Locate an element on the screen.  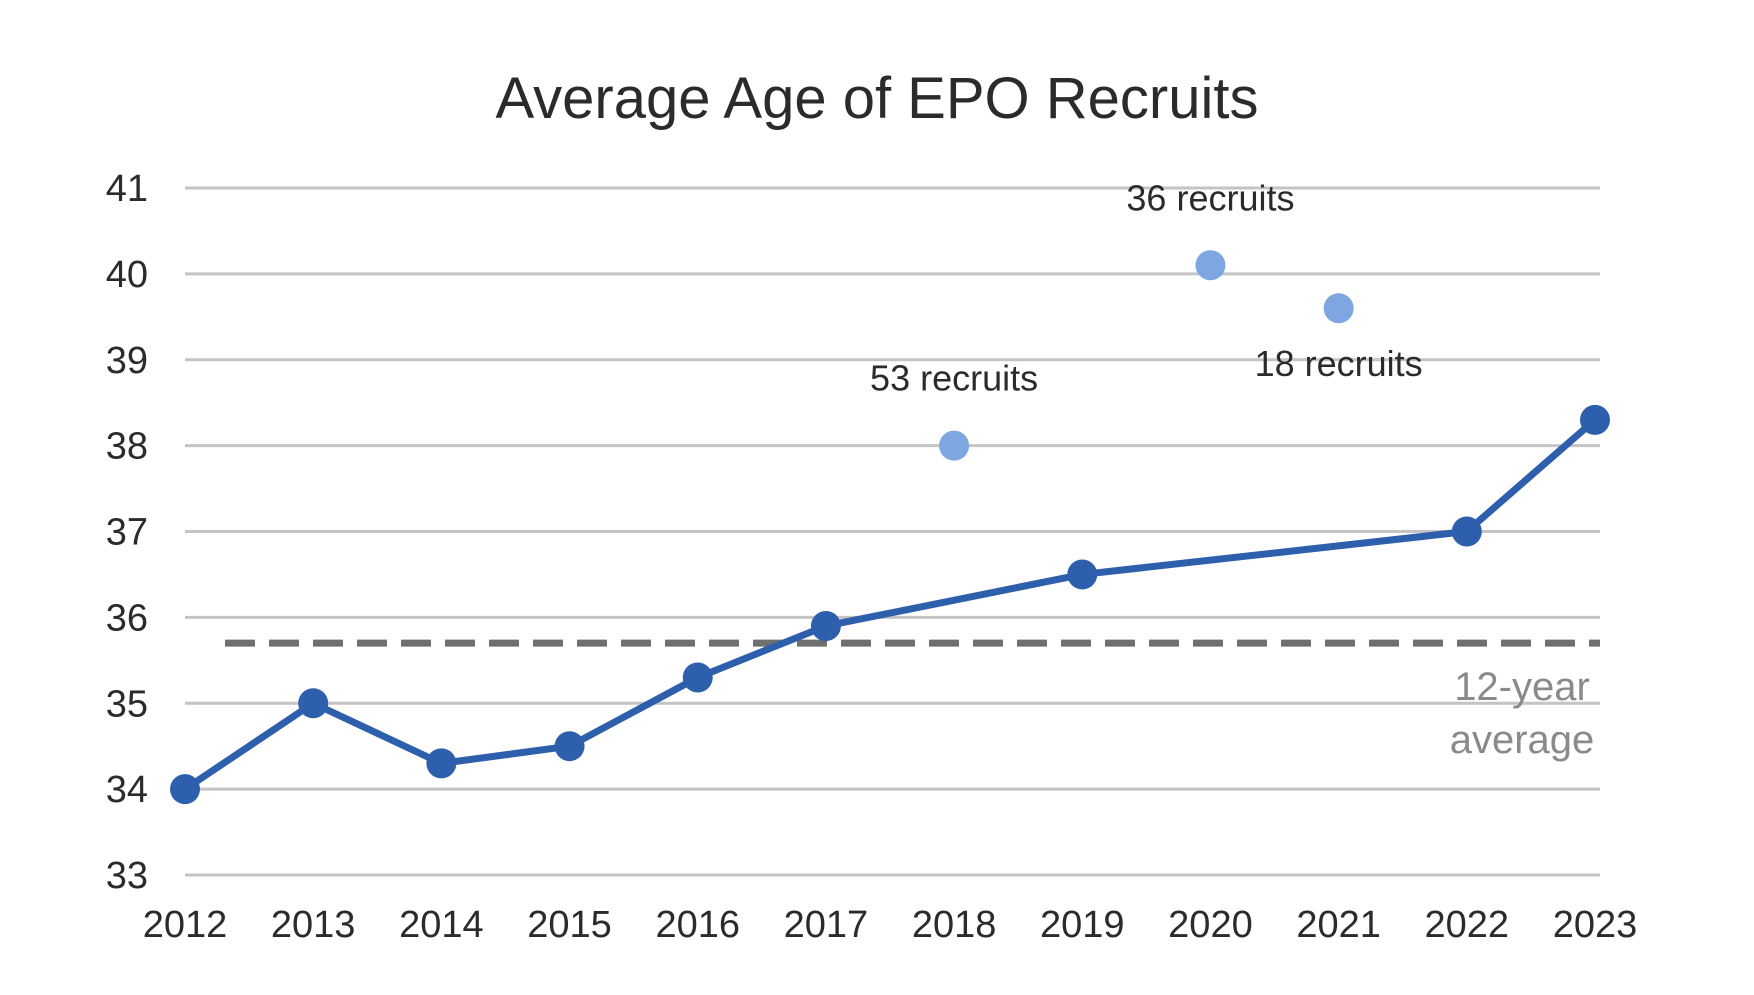
x-tick-label: 2018 is located at coordinates (954, 925).